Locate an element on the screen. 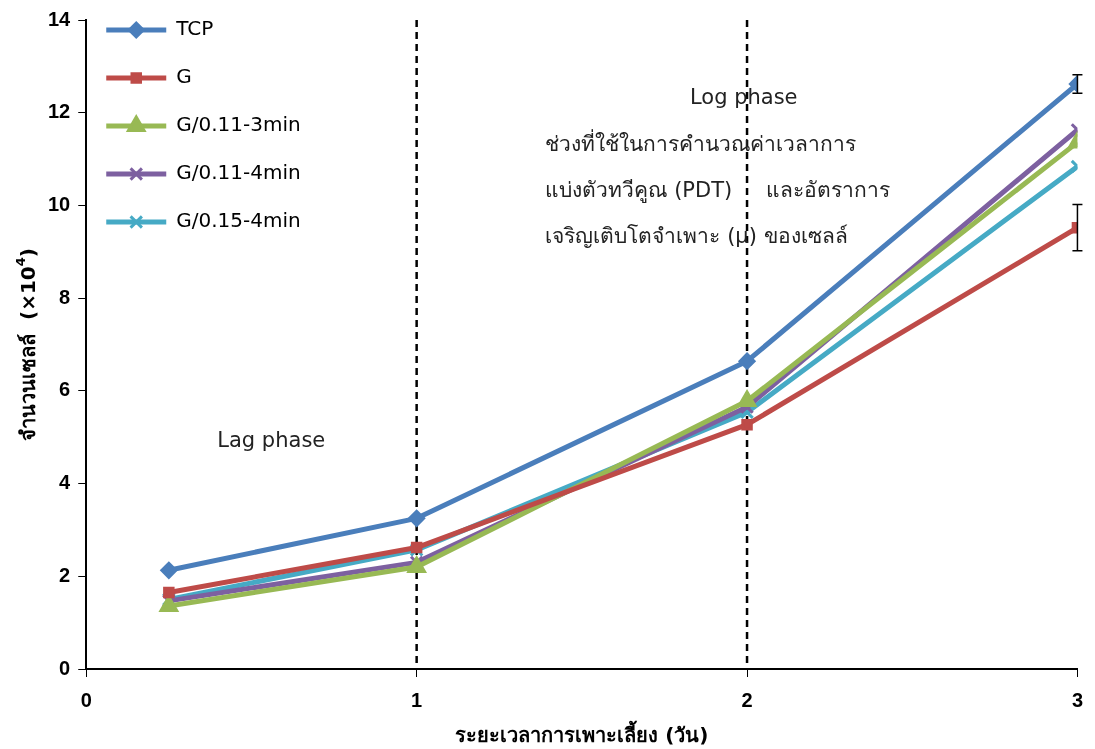  y-tick-label: 2 is located at coordinates (65, 574).